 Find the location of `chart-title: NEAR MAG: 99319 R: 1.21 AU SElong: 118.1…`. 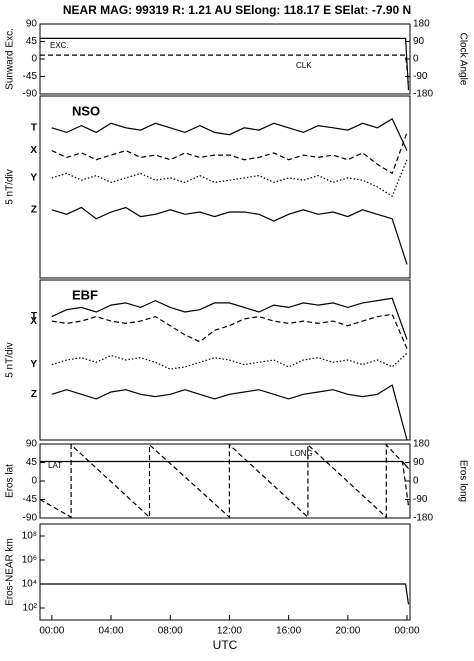

chart-title: NEAR MAG: 99319 R: 1.21 AU SElong: 118.1… is located at coordinates (237, 10).